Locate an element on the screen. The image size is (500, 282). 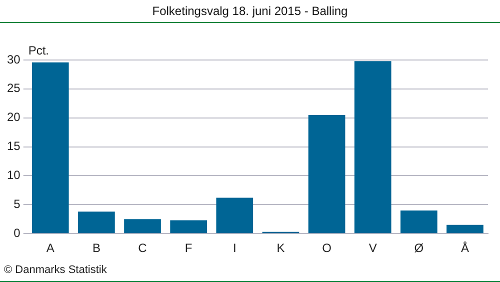
x-tick-label: K is located at coordinates (280, 248).